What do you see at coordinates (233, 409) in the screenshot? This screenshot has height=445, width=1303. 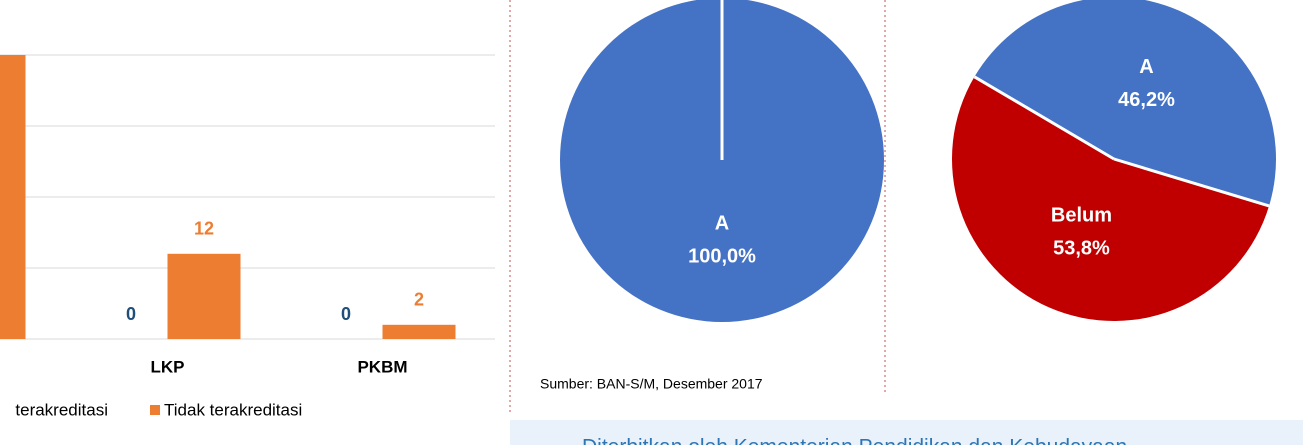 I see `legend-label: Tidak terakreditasi` at bounding box center [233, 409].